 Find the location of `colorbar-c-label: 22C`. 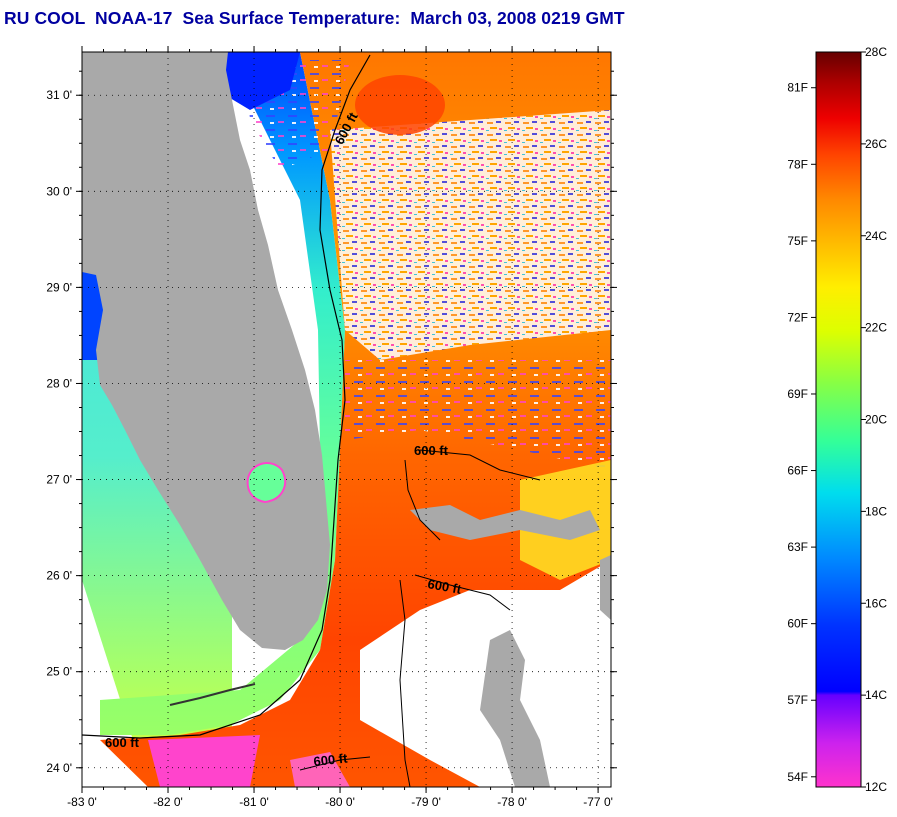

colorbar-c-label: 22C is located at coordinates (876, 328).